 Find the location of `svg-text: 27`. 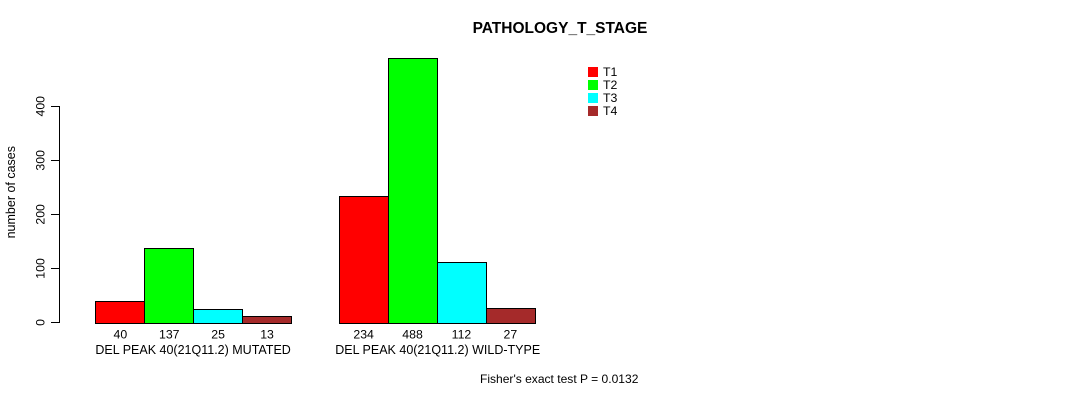

svg-text: 27 is located at coordinates (511, 335).